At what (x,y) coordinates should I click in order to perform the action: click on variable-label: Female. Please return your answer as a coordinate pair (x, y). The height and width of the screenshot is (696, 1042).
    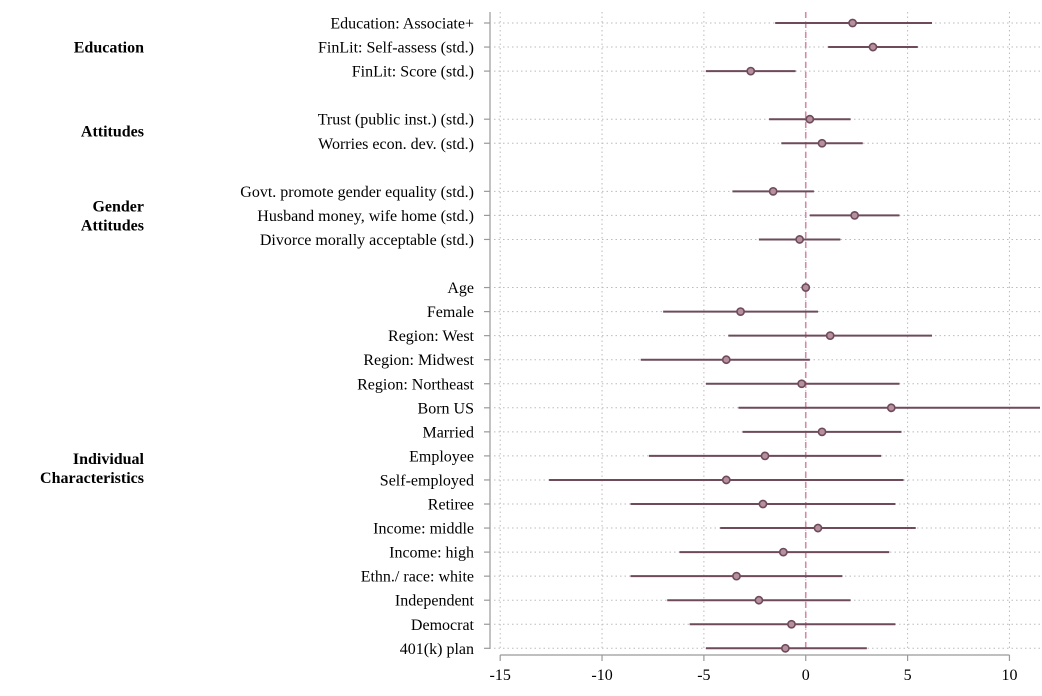
    Looking at the image, I should click on (450, 312).